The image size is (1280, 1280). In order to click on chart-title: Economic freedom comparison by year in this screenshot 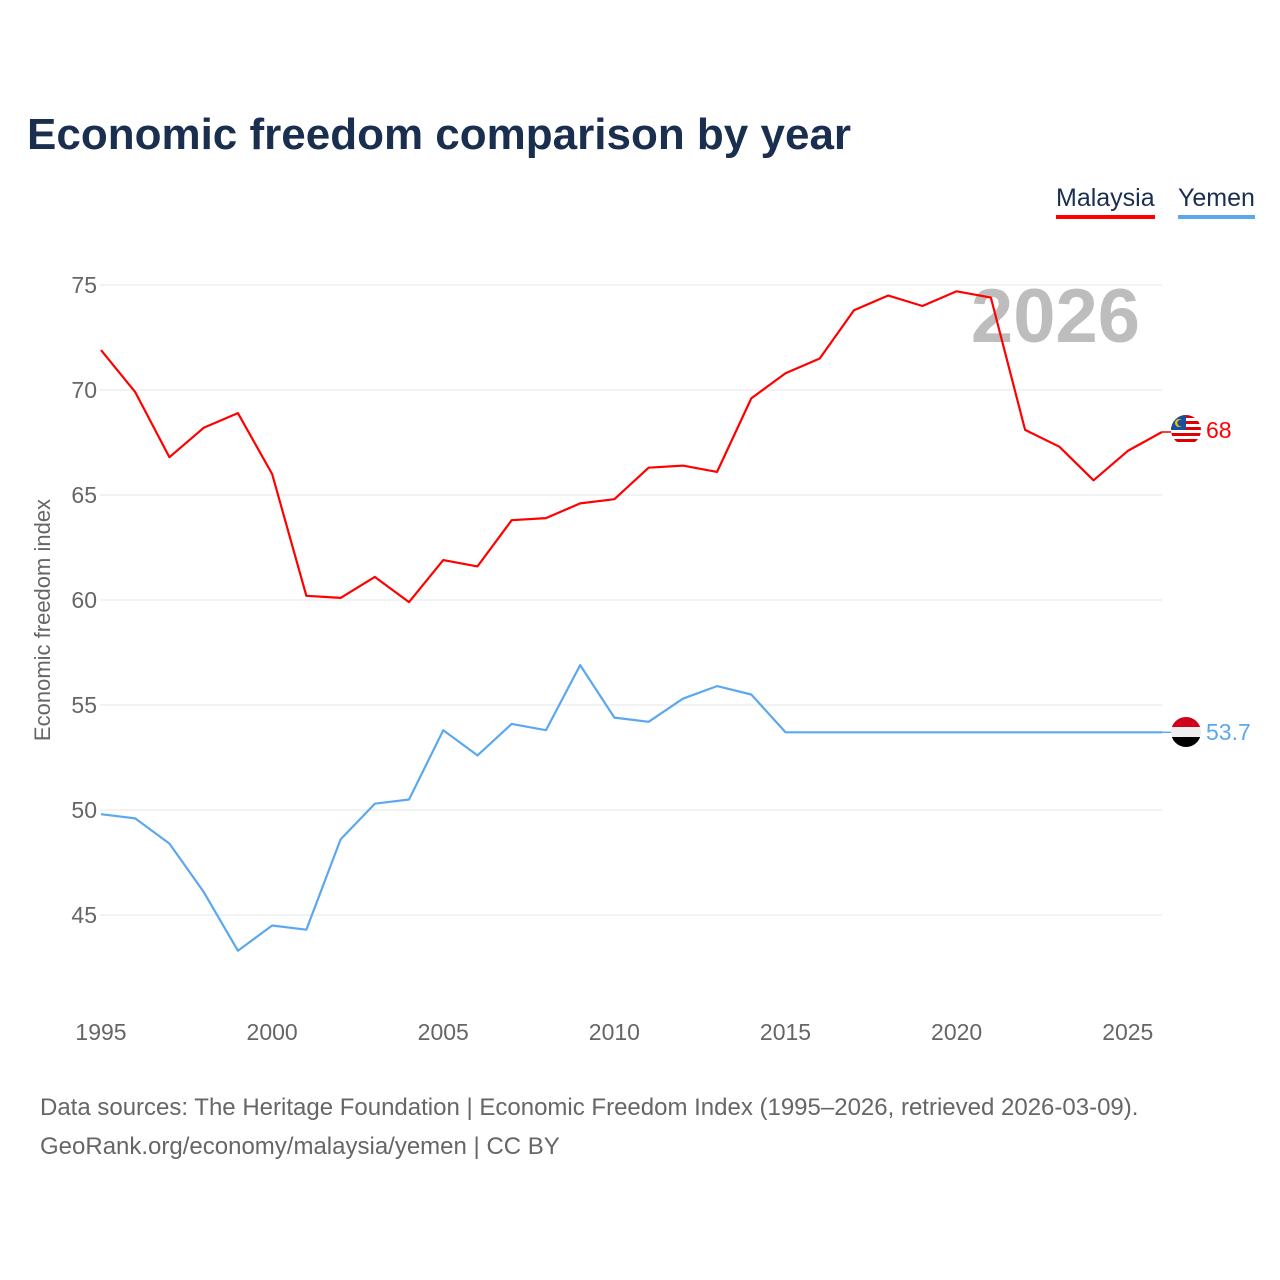, I will do `click(439, 134)`.